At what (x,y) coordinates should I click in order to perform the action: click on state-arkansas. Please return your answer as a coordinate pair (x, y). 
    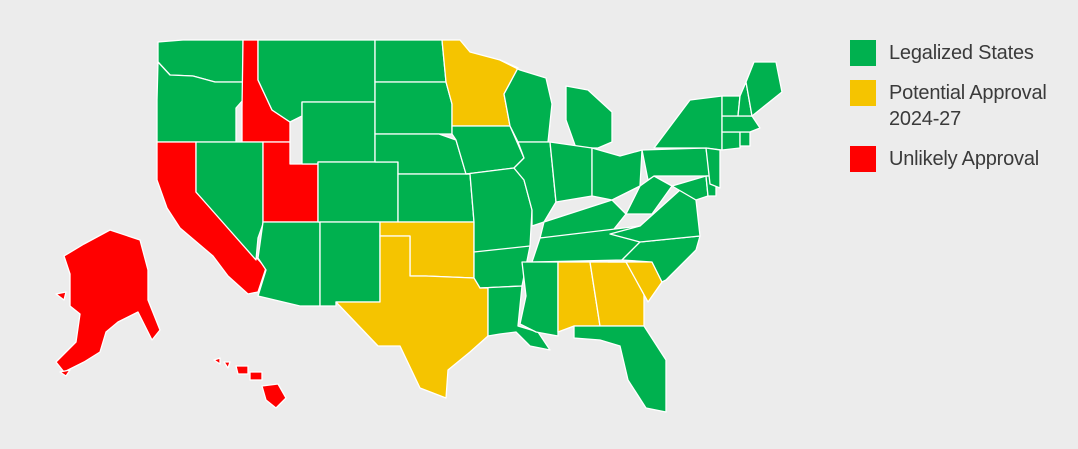
    Looking at the image, I should click on (502, 267).